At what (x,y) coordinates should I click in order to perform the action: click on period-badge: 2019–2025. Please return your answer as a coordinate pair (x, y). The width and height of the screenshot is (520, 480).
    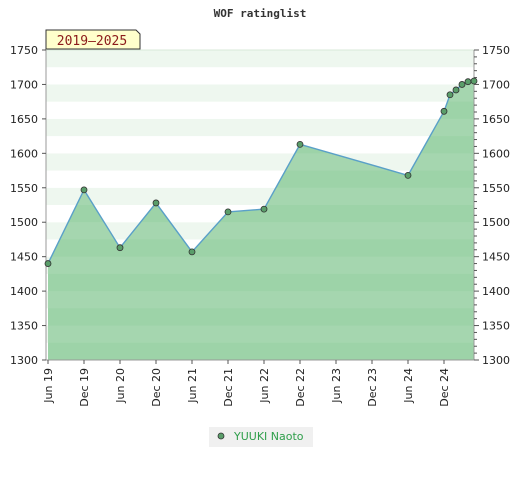
    Looking at the image, I should click on (93, 39).